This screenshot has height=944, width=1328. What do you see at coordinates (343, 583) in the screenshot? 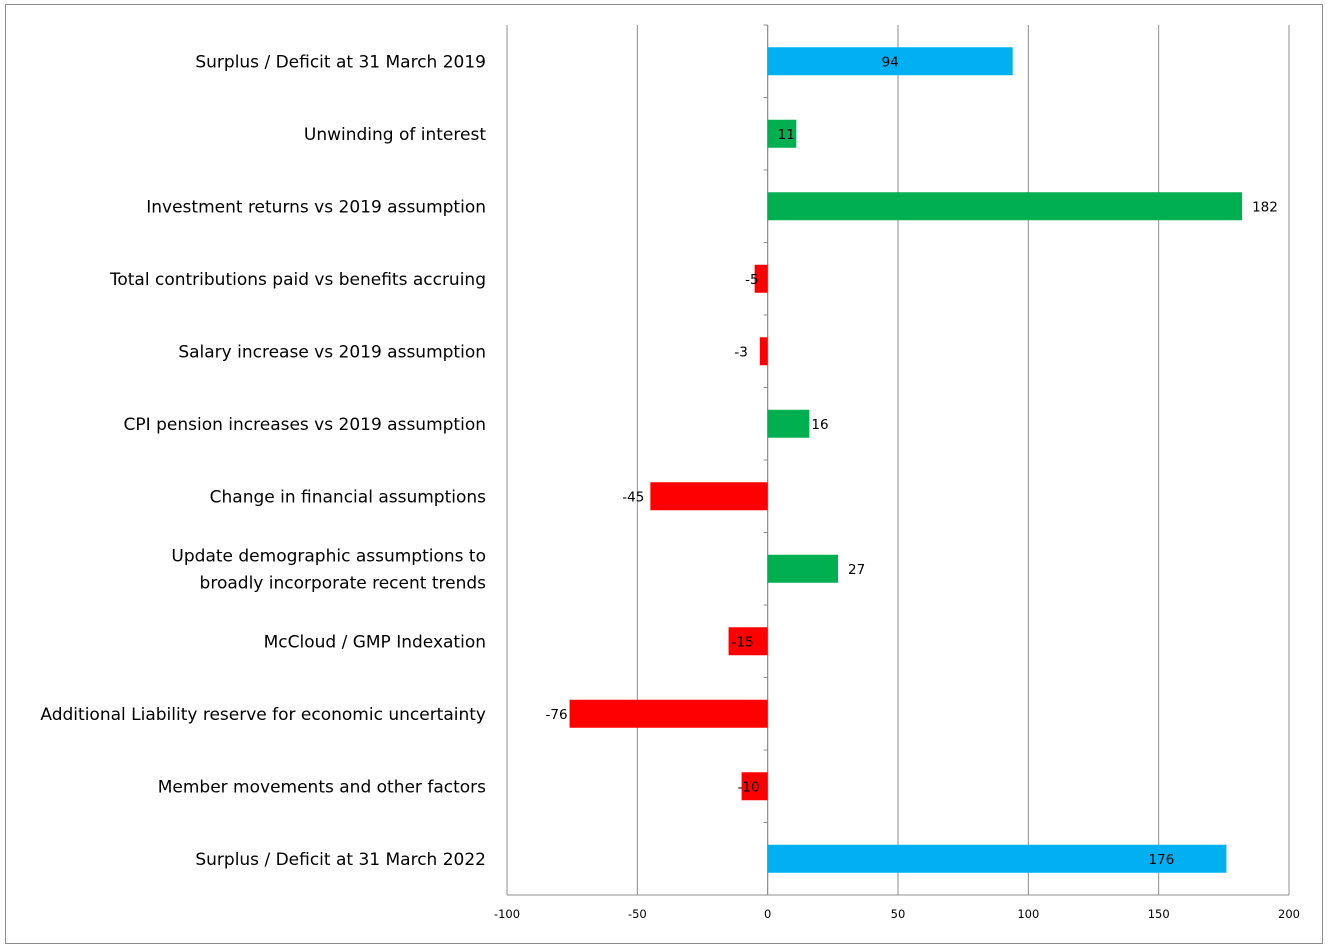
I see `category-label: broadly incorporate recent trends` at bounding box center [343, 583].